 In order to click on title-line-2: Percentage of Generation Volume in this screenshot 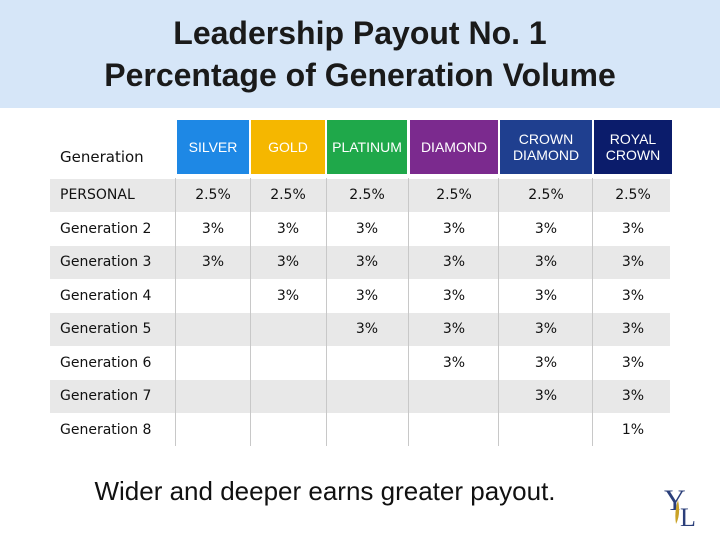, I will do `click(360, 75)`.